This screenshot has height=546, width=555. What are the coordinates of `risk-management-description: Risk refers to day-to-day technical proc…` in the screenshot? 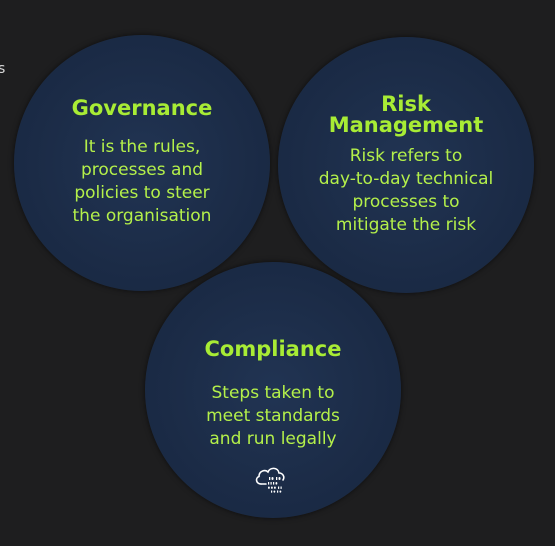 It's located at (406, 190).